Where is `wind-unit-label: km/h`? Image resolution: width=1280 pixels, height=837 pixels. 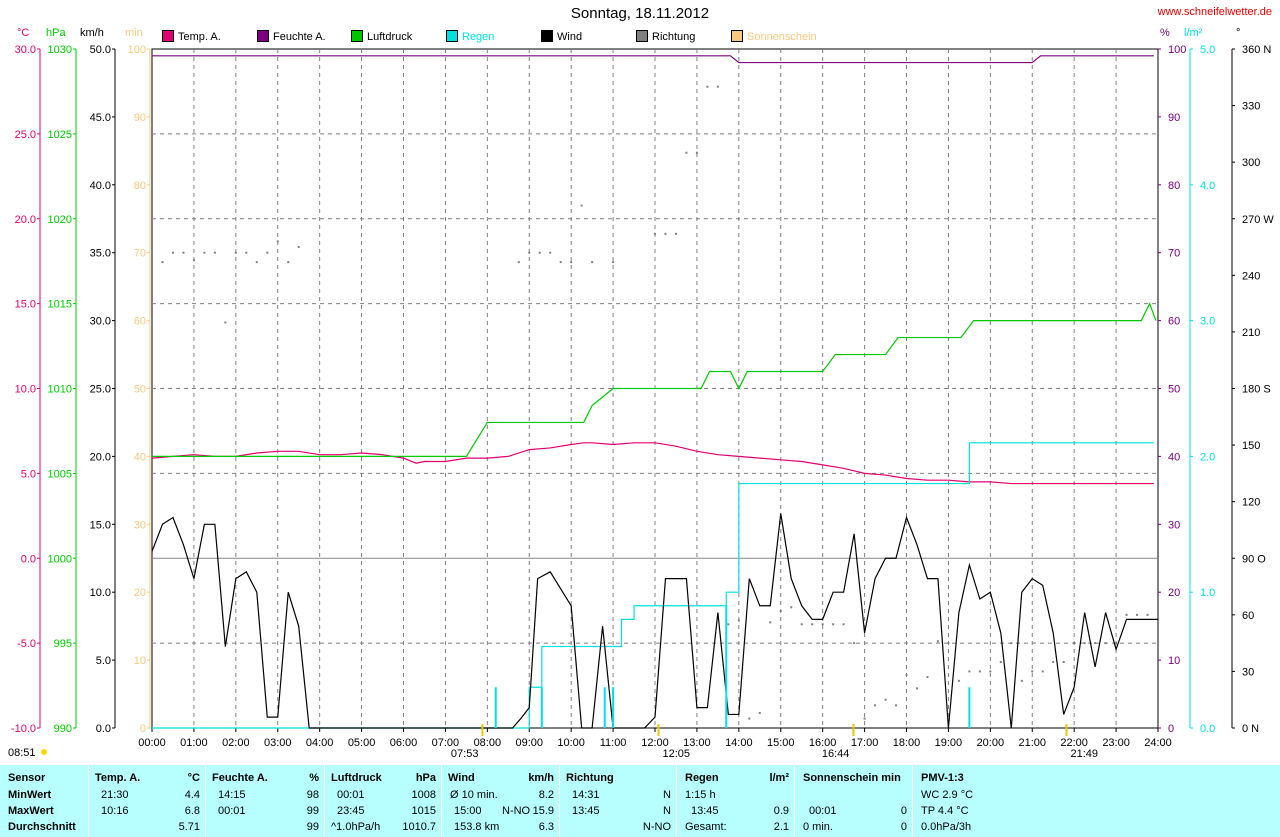 wind-unit-label: km/h is located at coordinates (92, 33).